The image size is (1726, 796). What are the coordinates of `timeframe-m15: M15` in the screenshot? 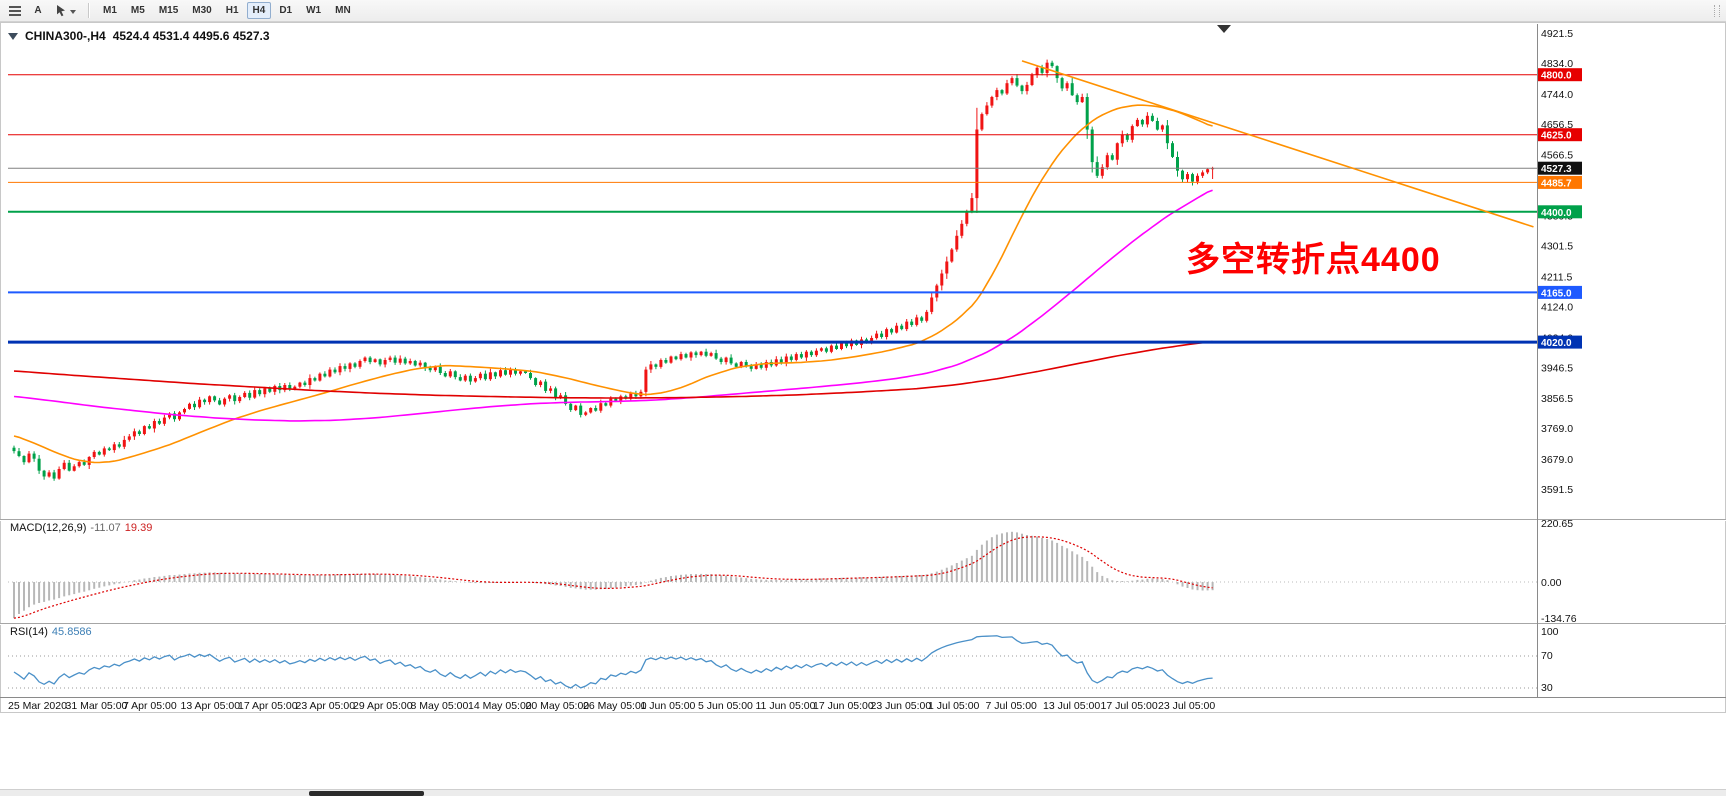 It's located at (168, 10).